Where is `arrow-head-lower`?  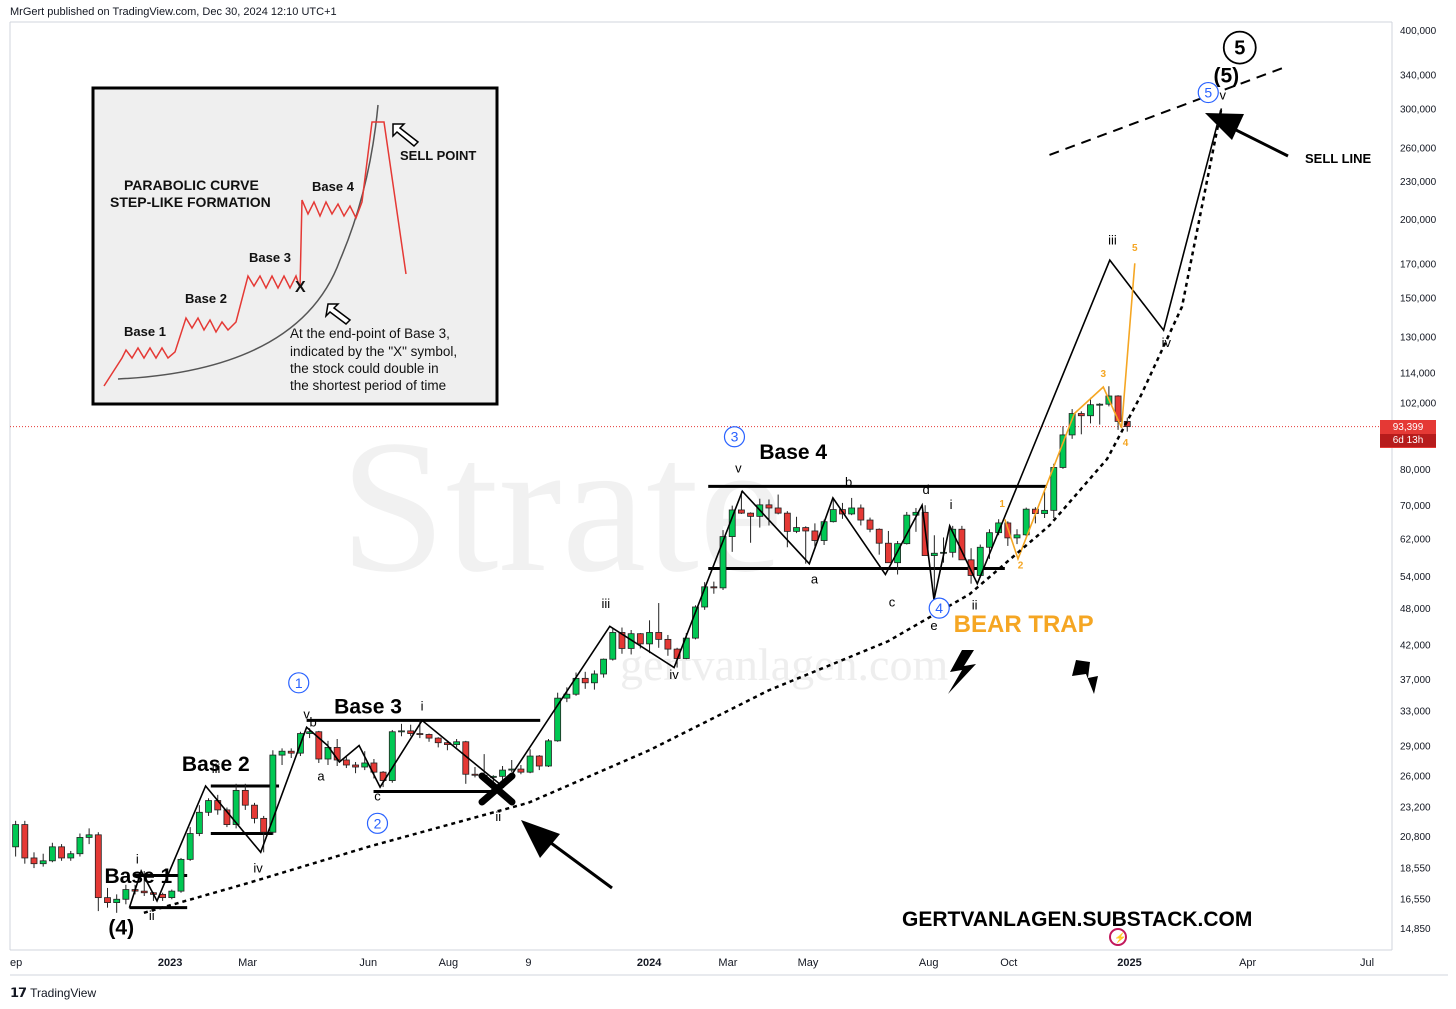
arrow-head-lower is located at coordinates (540, 839).